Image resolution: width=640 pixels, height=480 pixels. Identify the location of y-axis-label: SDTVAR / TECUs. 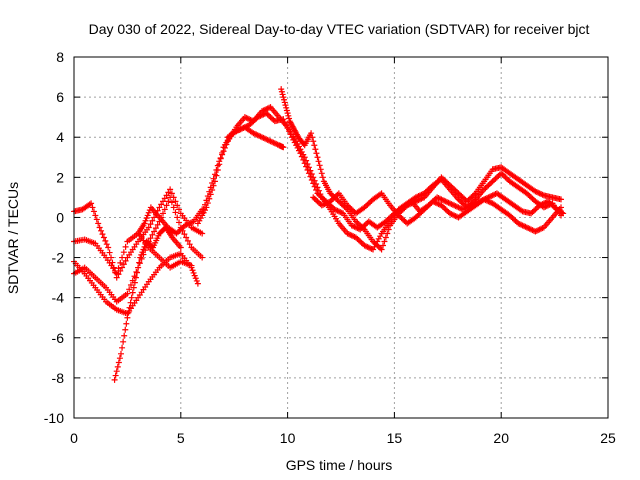
(13, 238).